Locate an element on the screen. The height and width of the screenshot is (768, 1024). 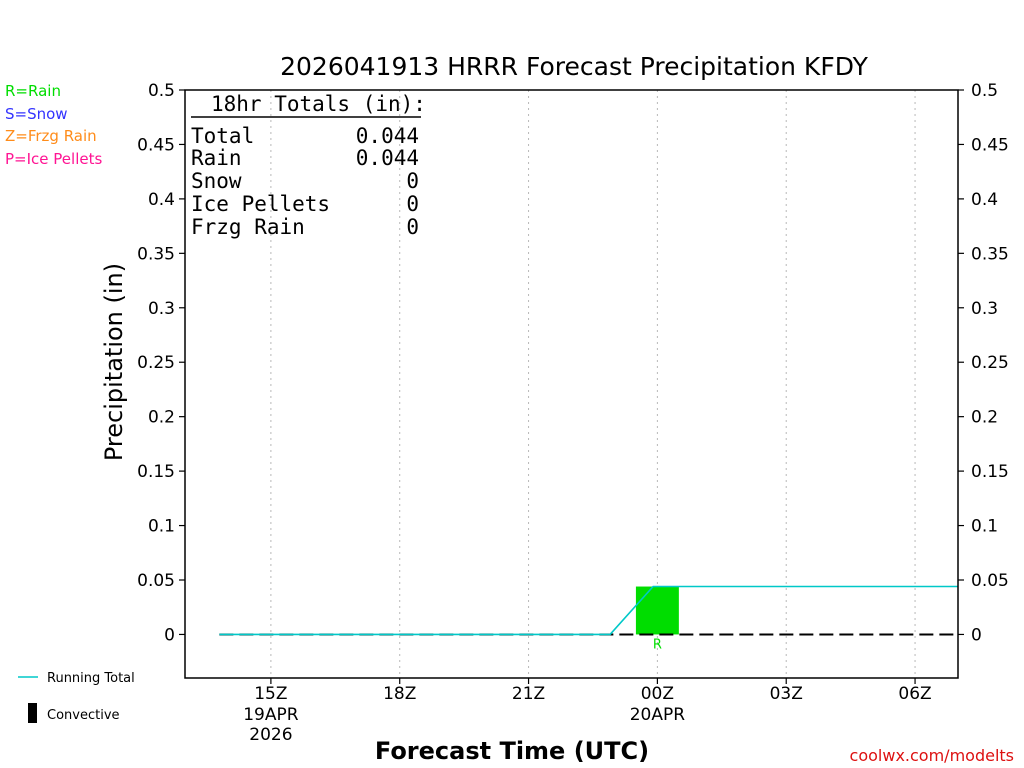
x-tick-label: 15Z is located at coordinates (270, 694).